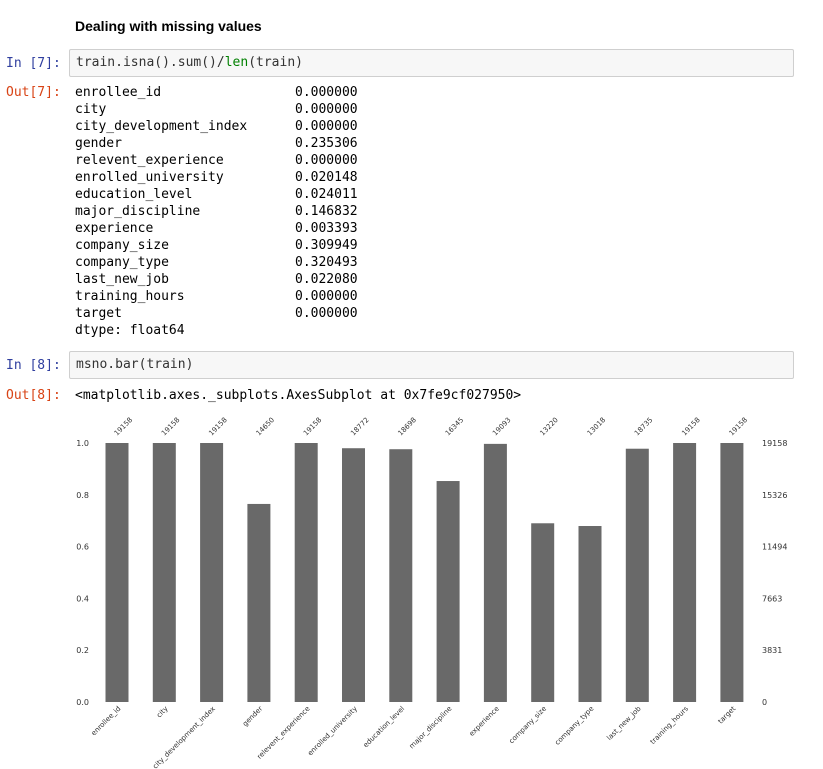  What do you see at coordinates (764, 702) in the screenshot?
I see `right-tick-label: 0` at bounding box center [764, 702].